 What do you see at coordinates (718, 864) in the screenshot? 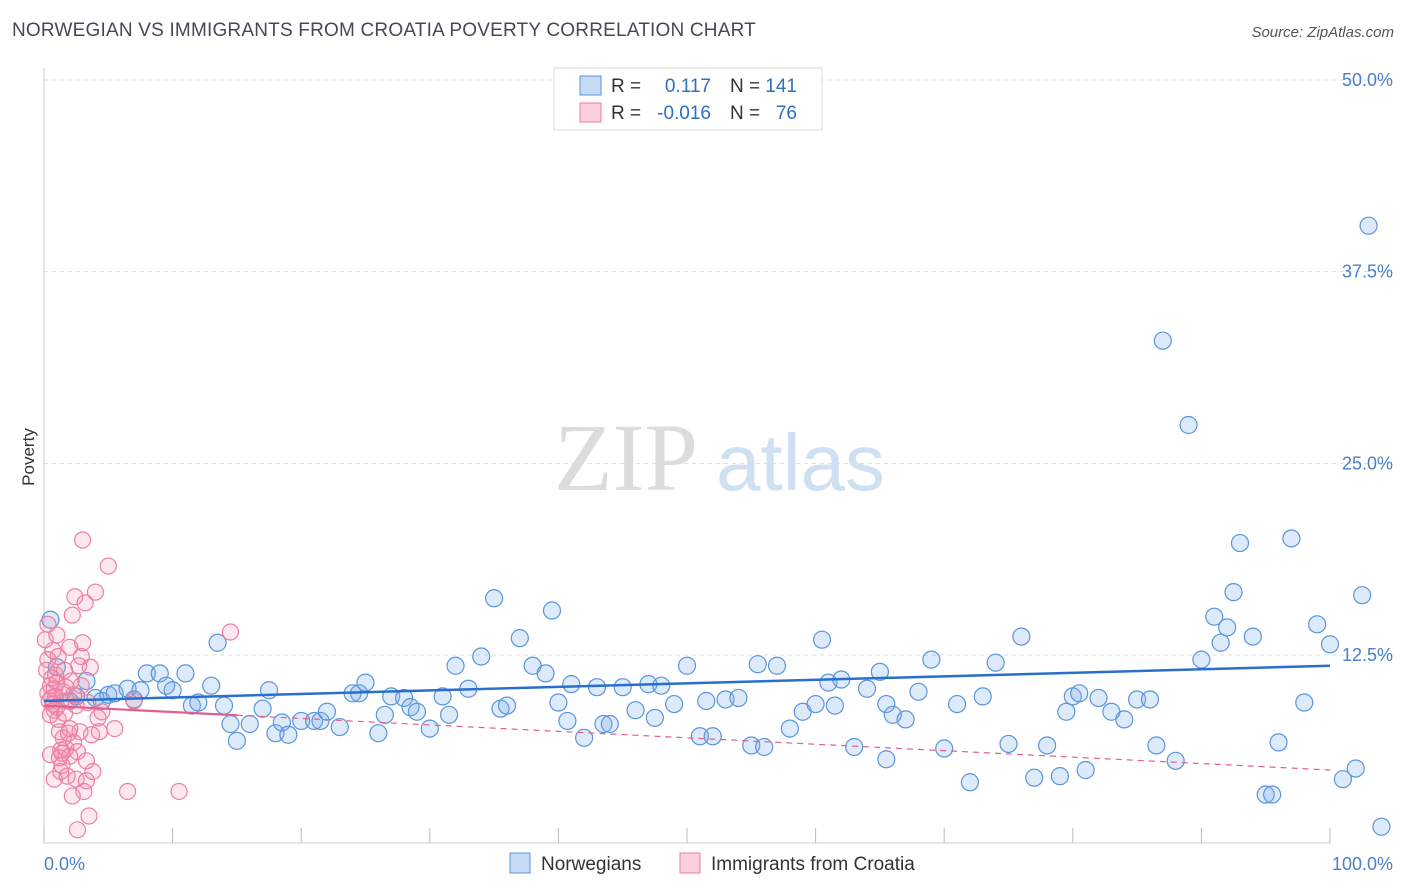
I see `x-tick-labels: 0.0% 100.0%` at bounding box center [718, 864].